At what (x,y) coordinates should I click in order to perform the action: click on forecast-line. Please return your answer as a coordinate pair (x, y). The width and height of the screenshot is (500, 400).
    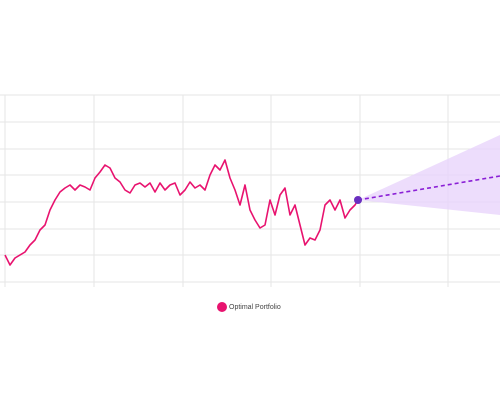
    Looking at the image, I should click on (428, 188).